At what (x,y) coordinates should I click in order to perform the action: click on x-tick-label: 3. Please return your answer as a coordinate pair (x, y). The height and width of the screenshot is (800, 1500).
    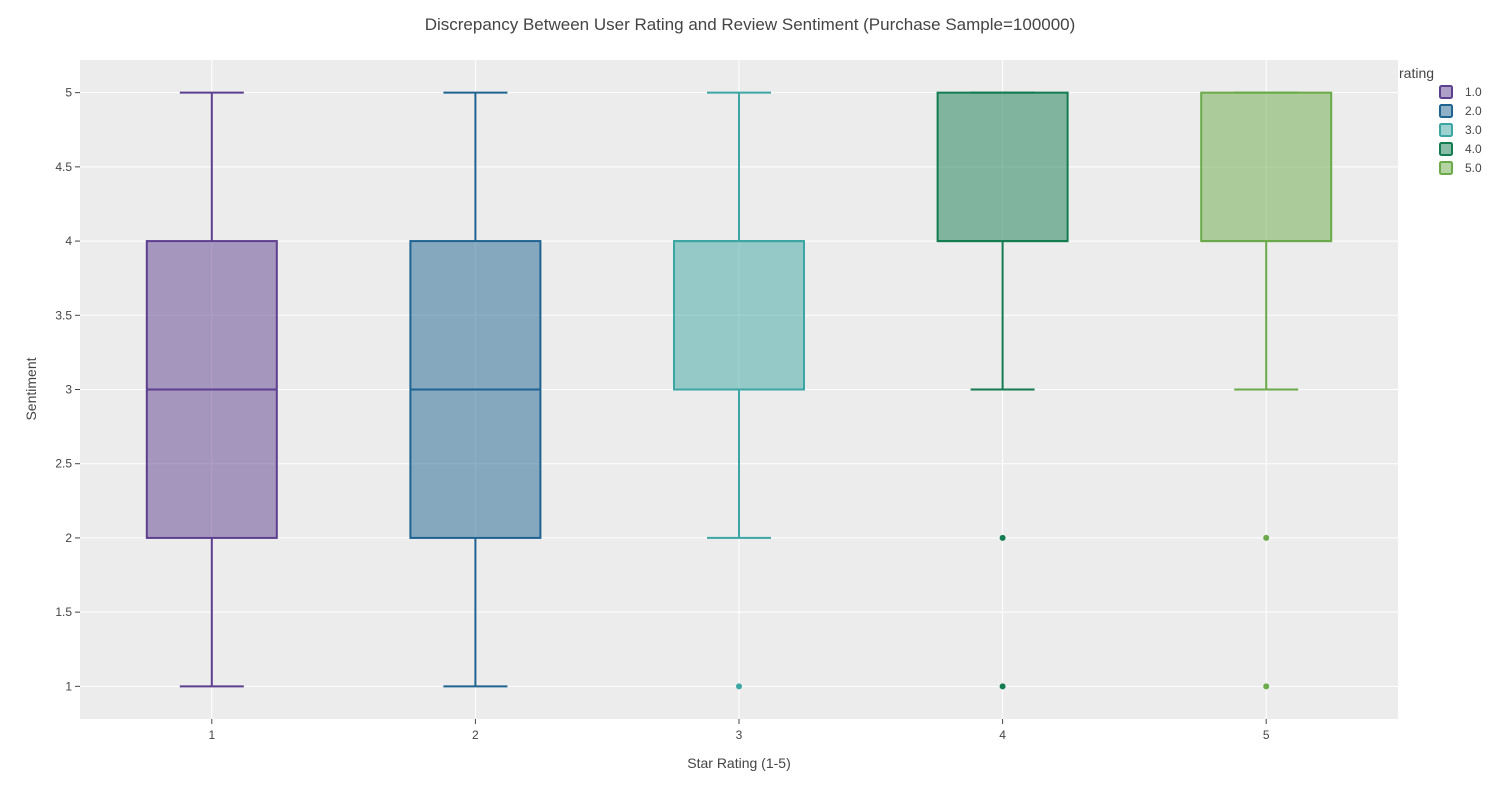
    Looking at the image, I should click on (739, 735).